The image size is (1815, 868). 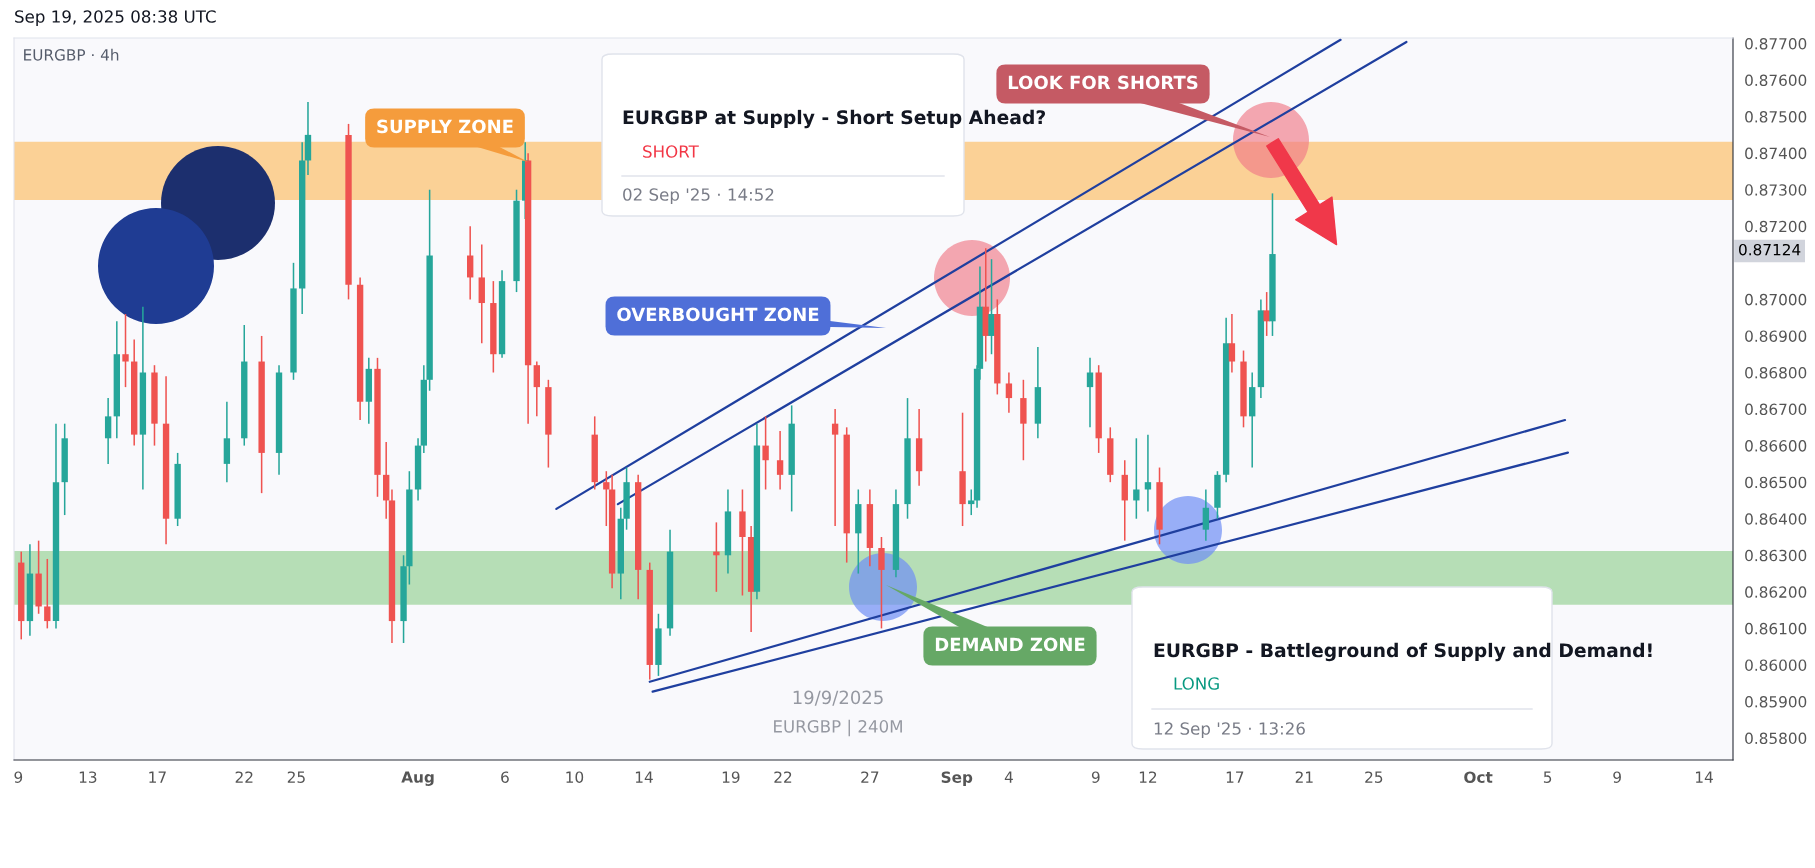 What do you see at coordinates (505, 777) in the screenshot?
I see `x-tick-label: 6` at bounding box center [505, 777].